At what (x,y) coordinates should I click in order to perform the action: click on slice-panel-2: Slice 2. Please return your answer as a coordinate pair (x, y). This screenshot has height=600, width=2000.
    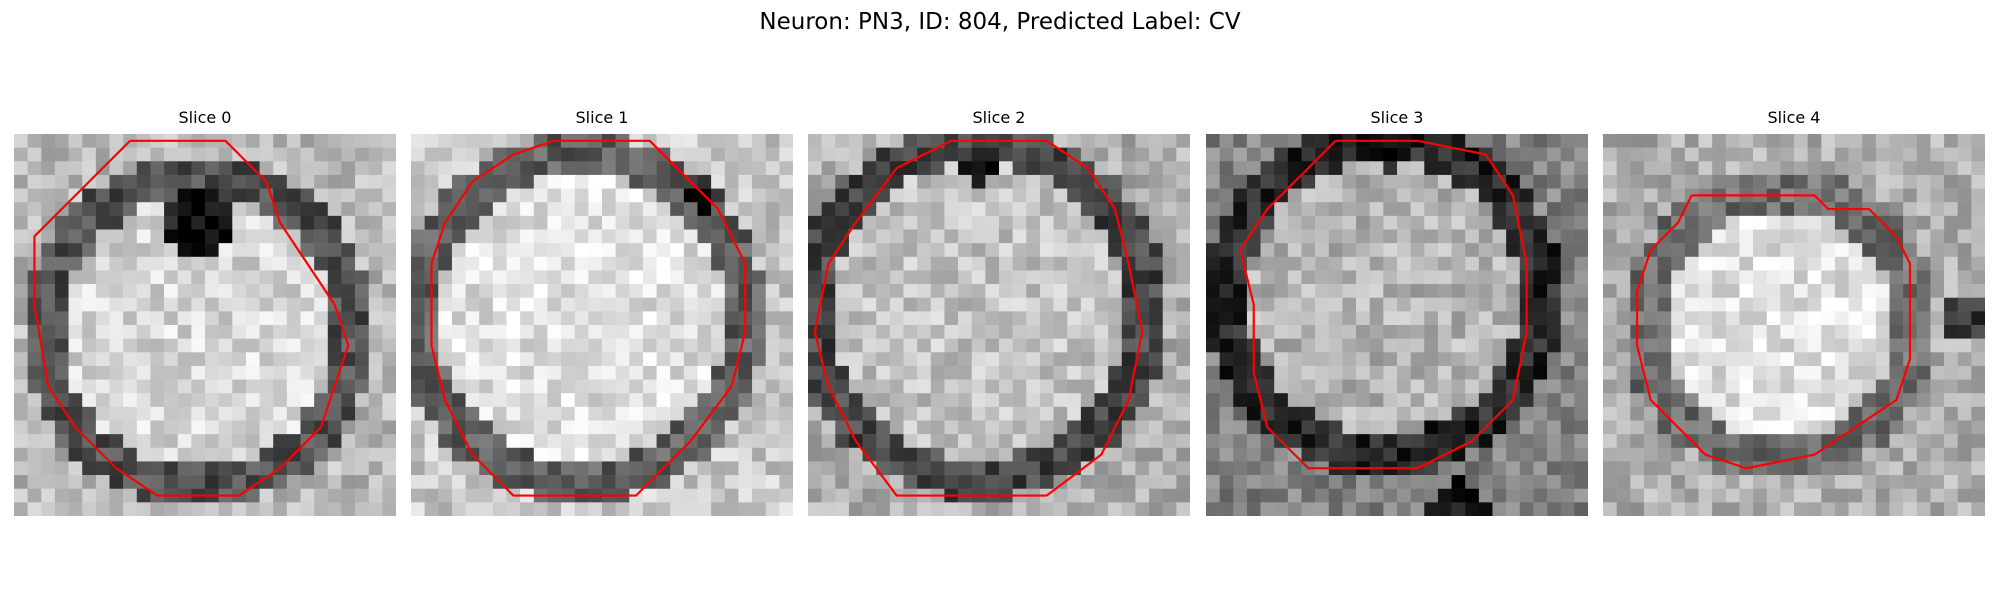
    Looking at the image, I should click on (999, 312).